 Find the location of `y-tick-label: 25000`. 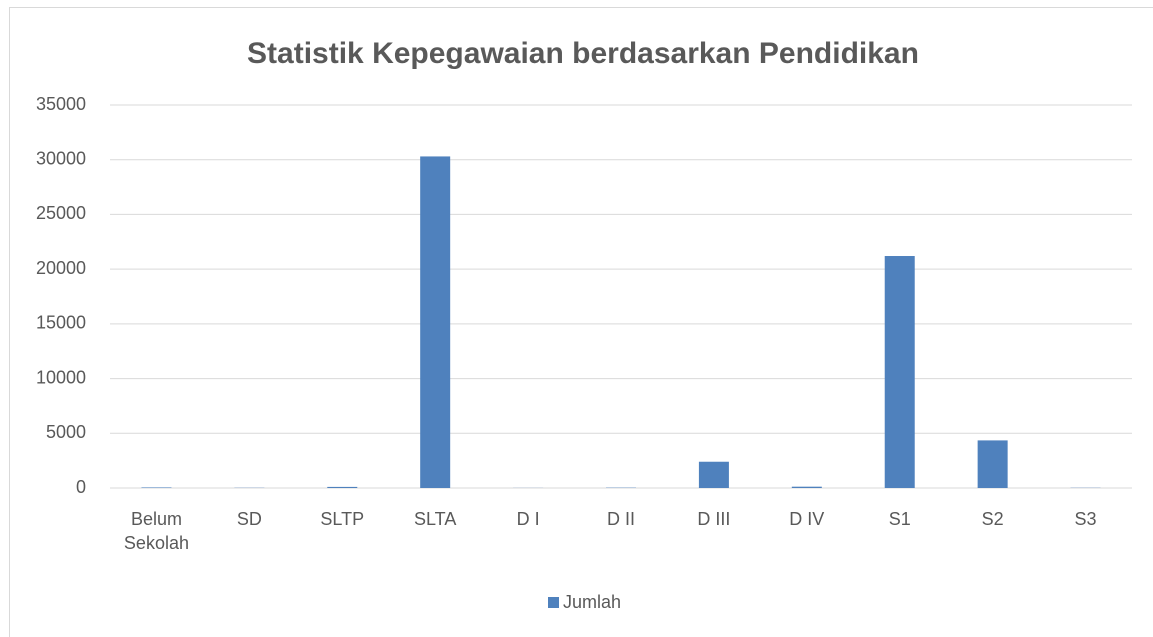

y-tick-label: 25000 is located at coordinates (61, 213).